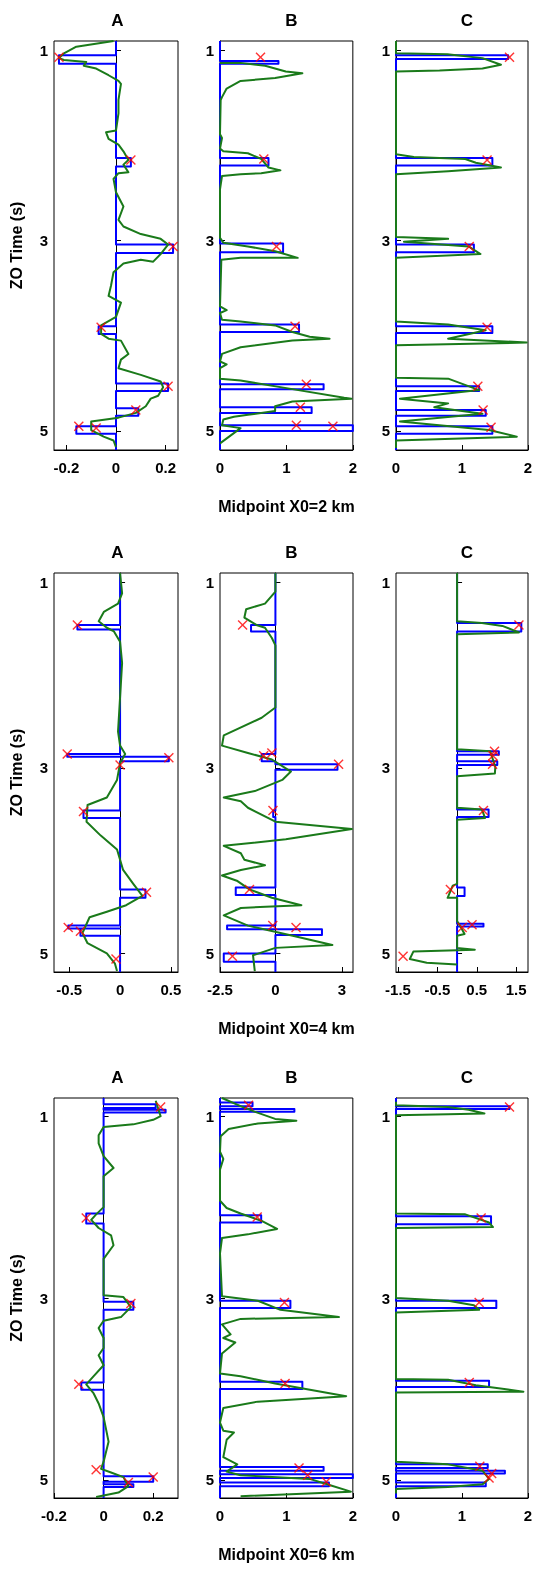 Image resolution: width=536 pixels, height=1570 pixels. What do you see at coordinates (286, 1028) in the screenshot?
I see `x-axis-title: Midpoint X0=4 km` at bounding box center [286, 1028].